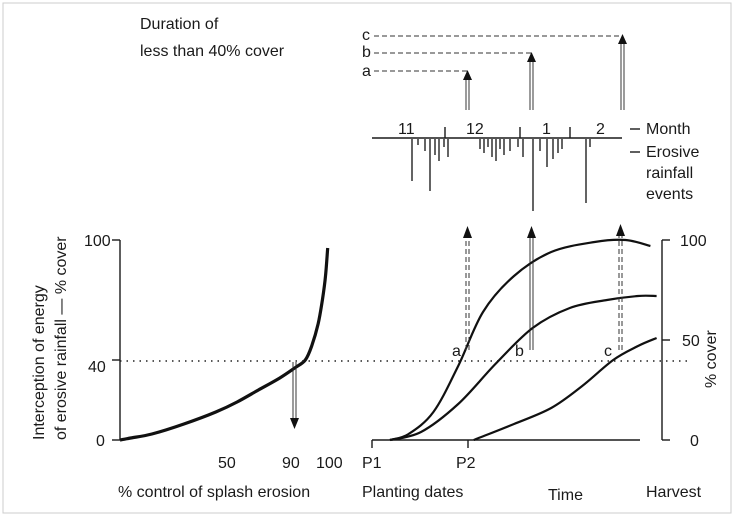 The height and width of the screenshot is (516, 734). I want to click on duration-arrow-a, so click(467, 90).